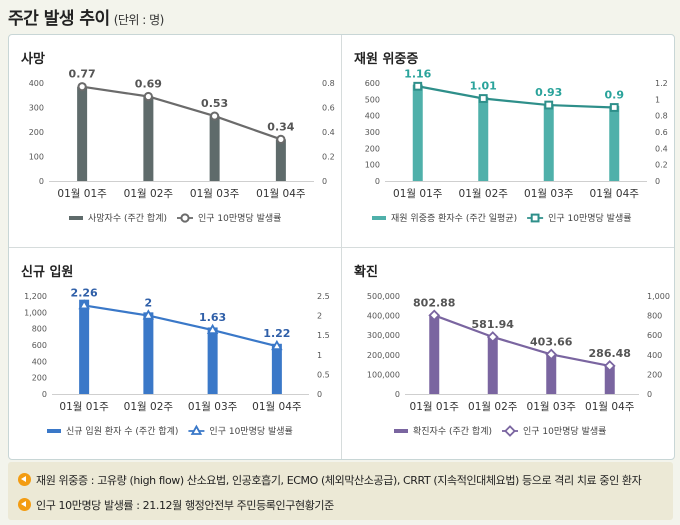  What do you see at coordinates (59, 19) in the screenshot?
I see `page-title-text: 주간 발생 추이` at bounding box center [59, 19].